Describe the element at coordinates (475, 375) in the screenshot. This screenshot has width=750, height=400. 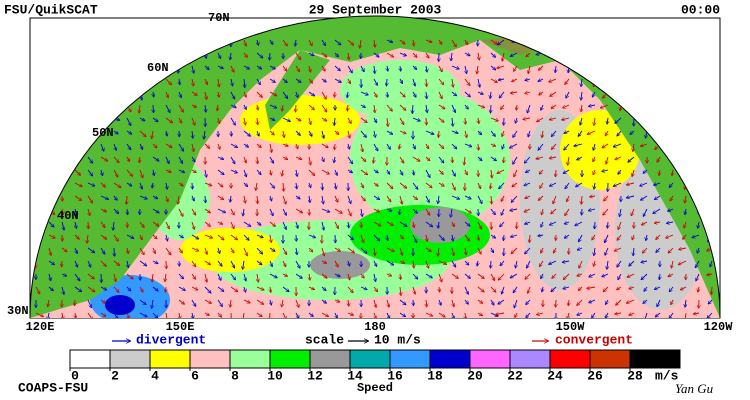
I see `tick-label: 20` at that location.